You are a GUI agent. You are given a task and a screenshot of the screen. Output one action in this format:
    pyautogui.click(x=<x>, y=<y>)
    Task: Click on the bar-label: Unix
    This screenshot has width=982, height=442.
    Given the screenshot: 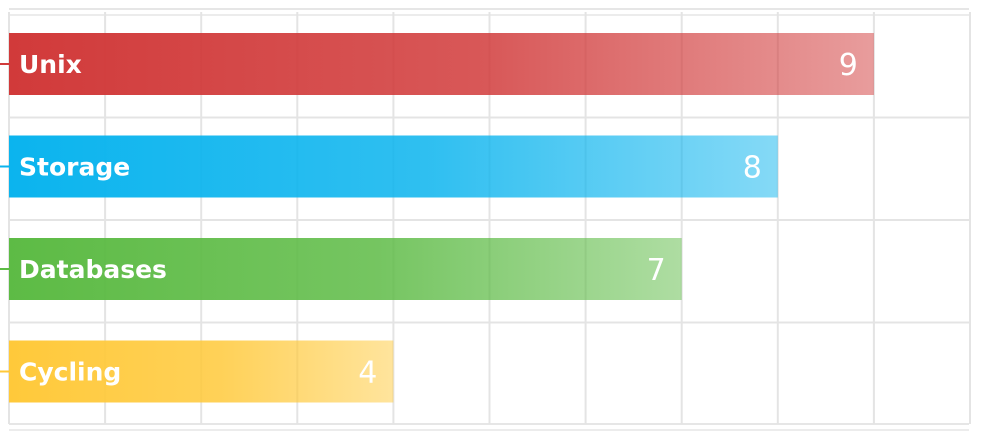 What is the action you would take?
    pyautogui.click(x=50, y=64)
    